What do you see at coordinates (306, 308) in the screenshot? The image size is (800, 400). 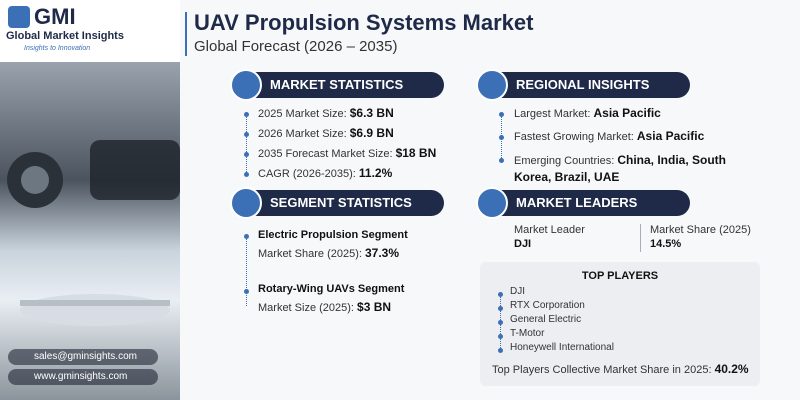 I see `text: Market Size (2025):` at bounding box center [306, 308].